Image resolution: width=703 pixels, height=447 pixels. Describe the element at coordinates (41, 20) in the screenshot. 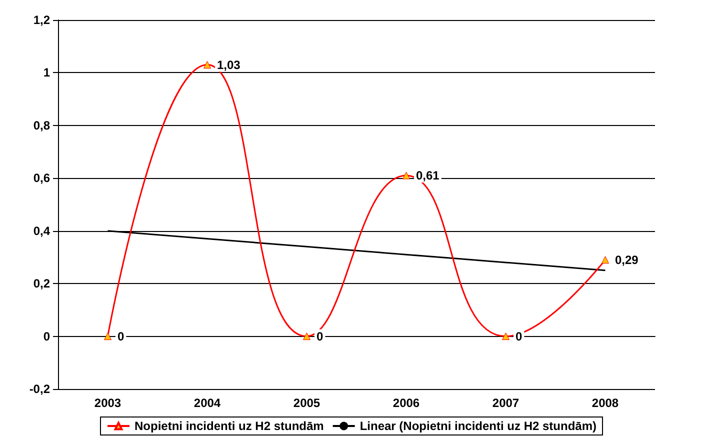

I see `y-tick-label: 1,2` at that location.